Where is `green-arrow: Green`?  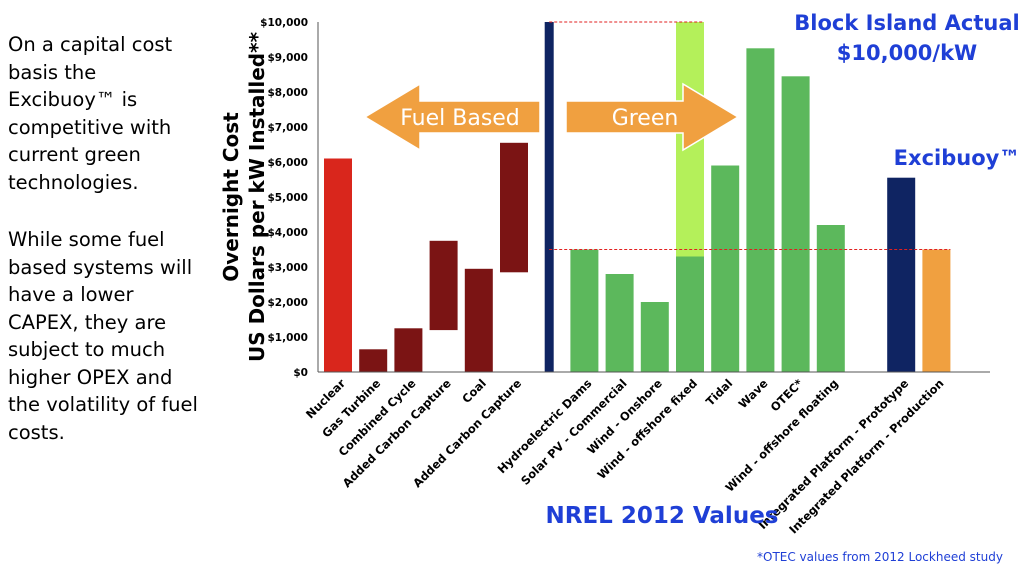 green-arrow: Green is located at coordinates (652, 117).